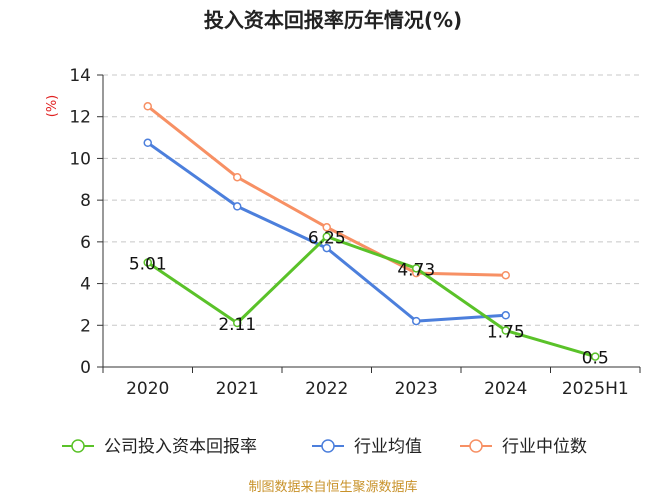 The image size is (667, 500). What do you see at coordinates (85, 326) in the screenshot?
I see `y-tick-label: 2` at bounding box center [85, 326].